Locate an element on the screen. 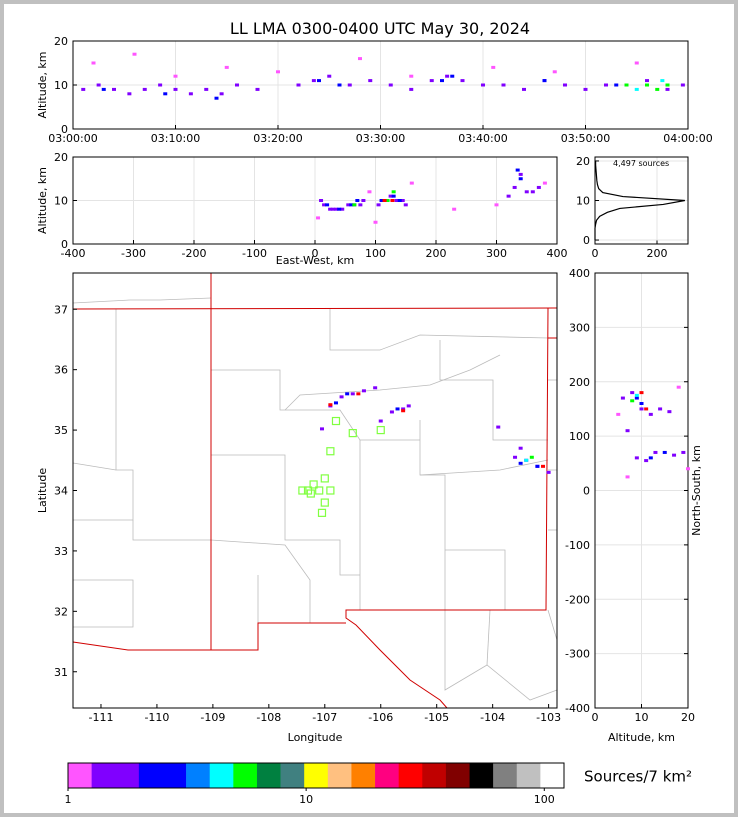  x-axis-label: East-West, km is located at coordinates (315, 260).